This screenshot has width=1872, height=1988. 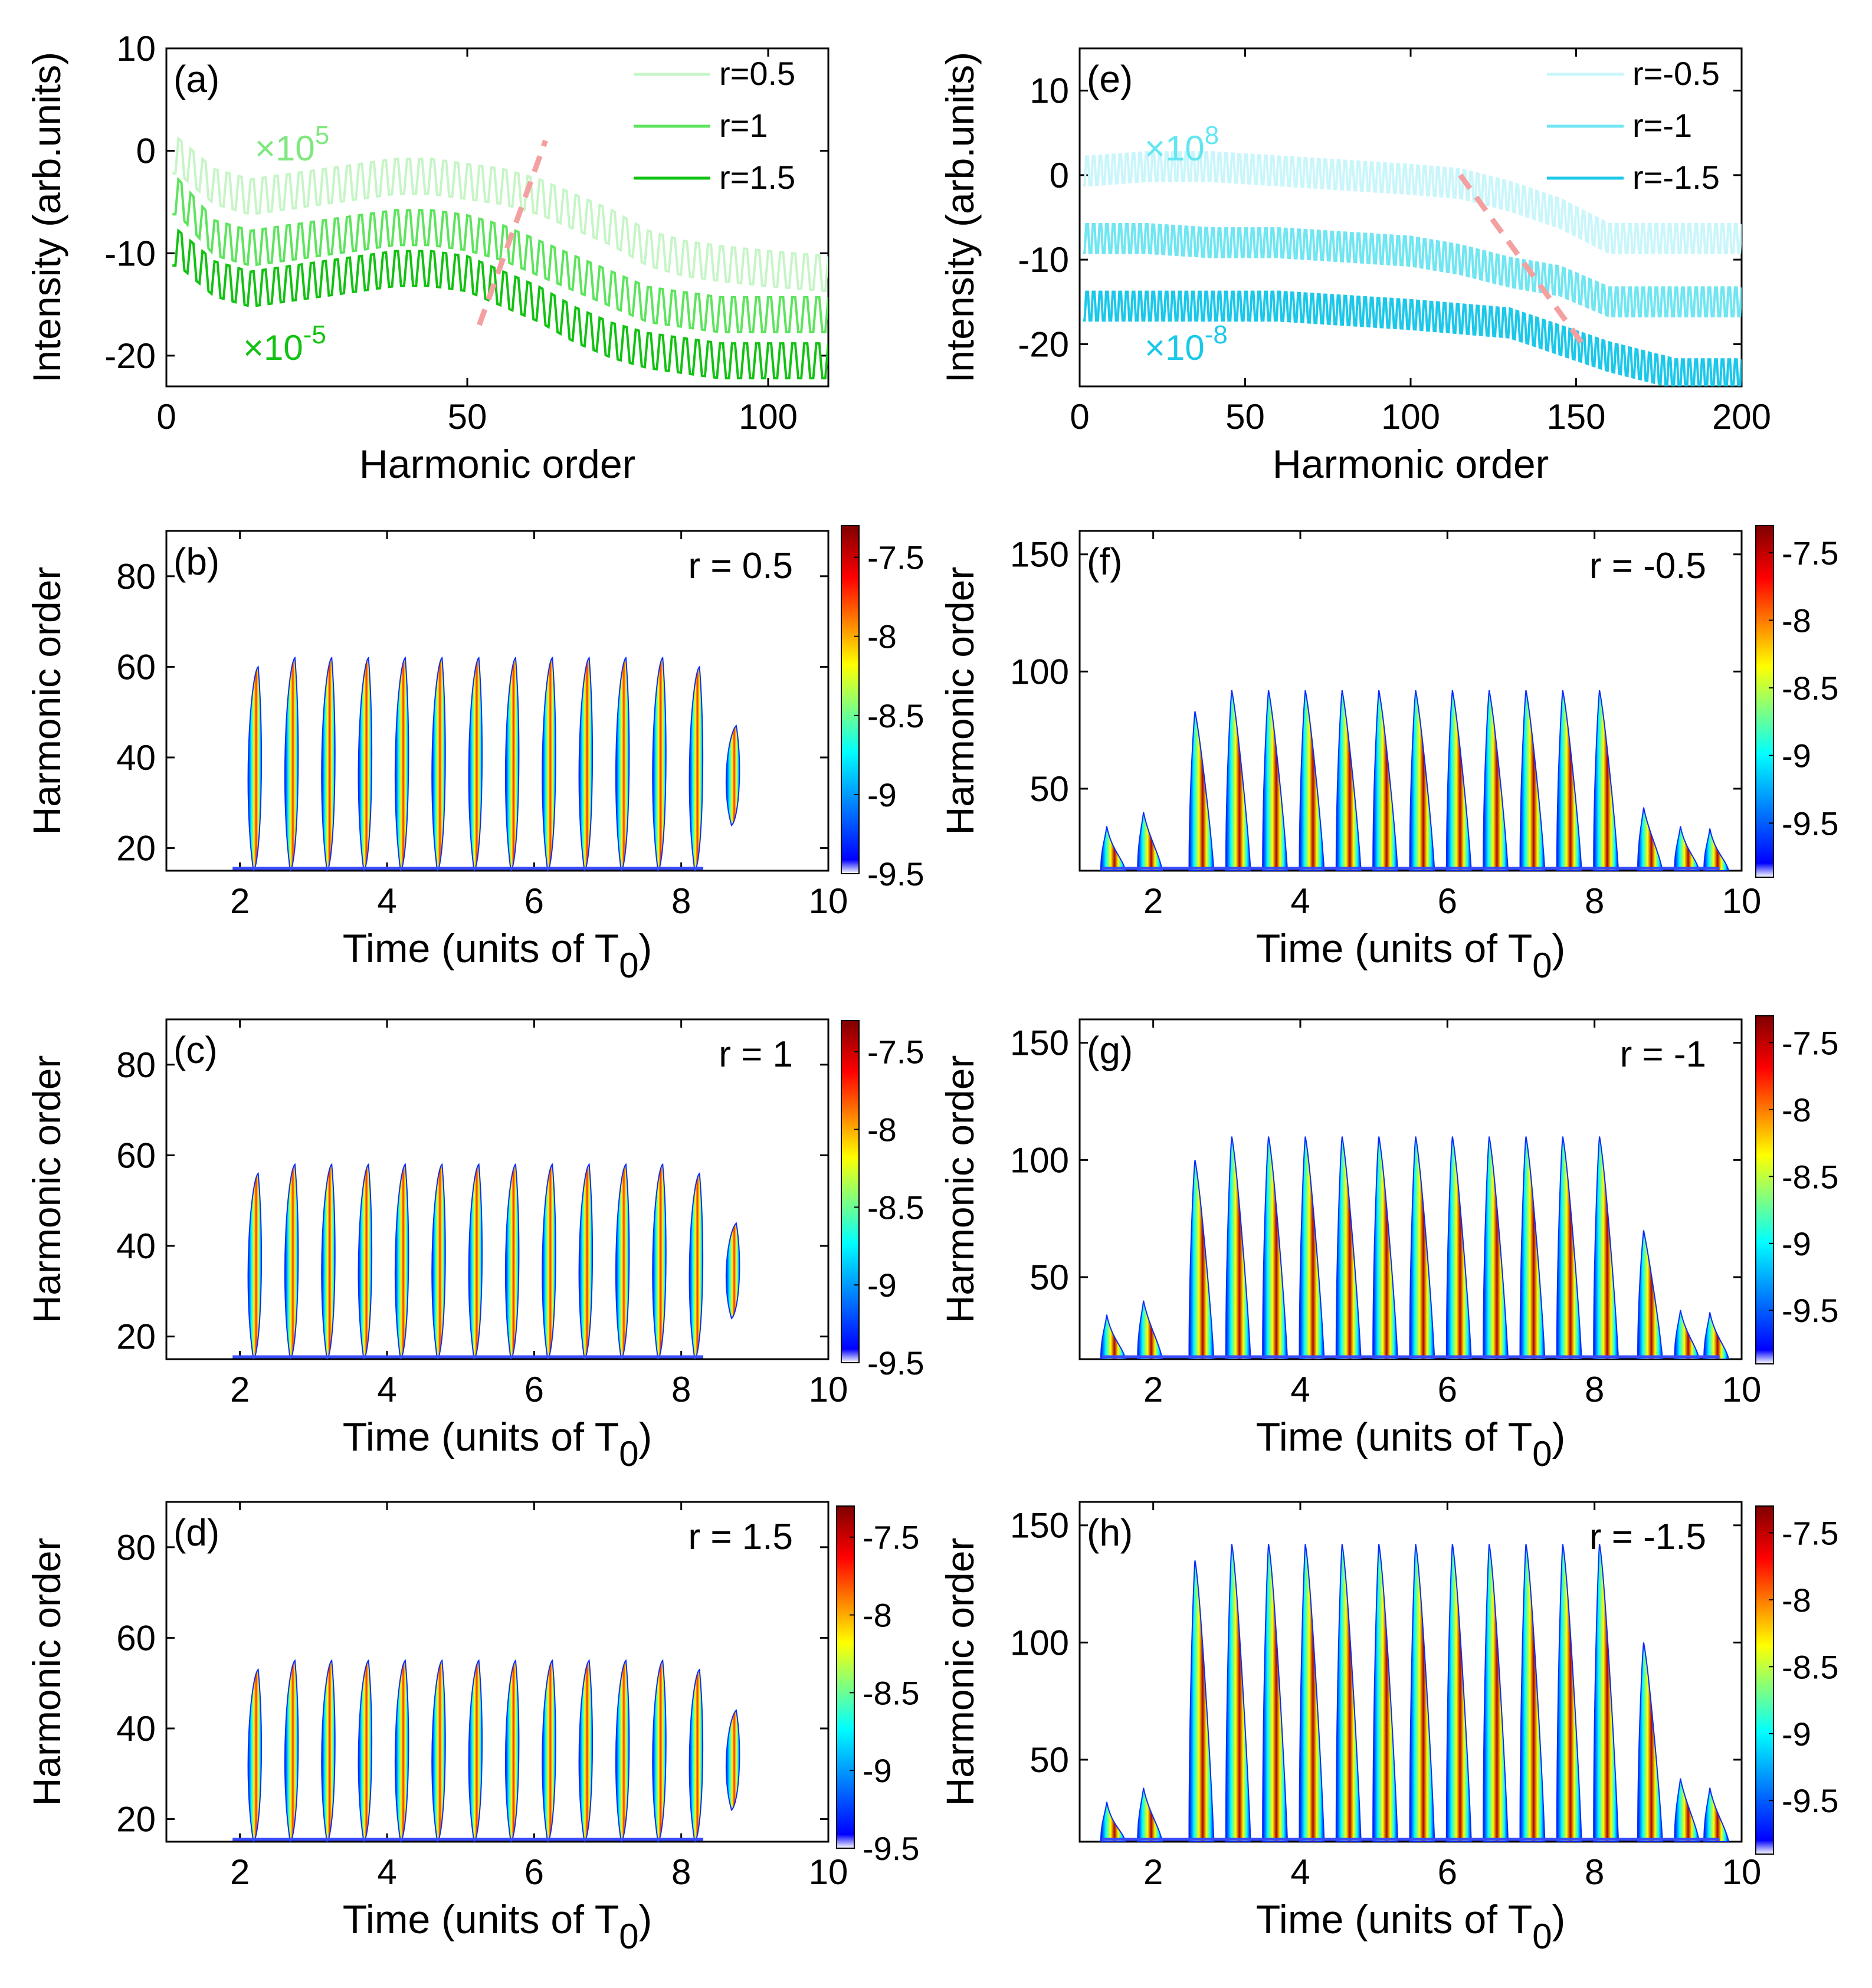 What do you see at coordinates (1110, 79) in the screenshot?
I see `panel-label: (e)` at bounding box center [1110, 79].